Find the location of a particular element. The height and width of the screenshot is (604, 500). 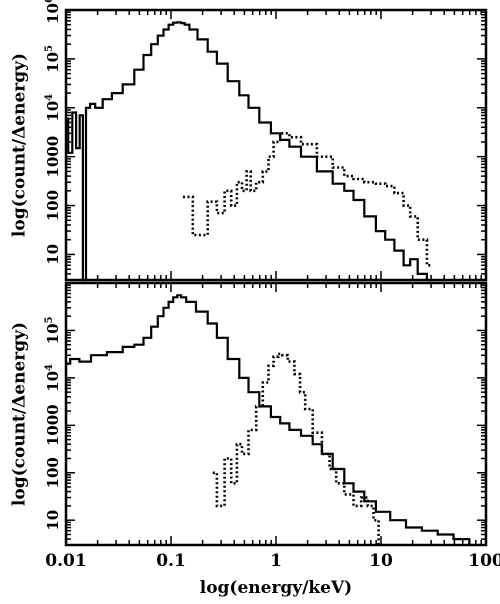

bottom-x-tick-label: 0.01 is located at coordinates (65, 561).